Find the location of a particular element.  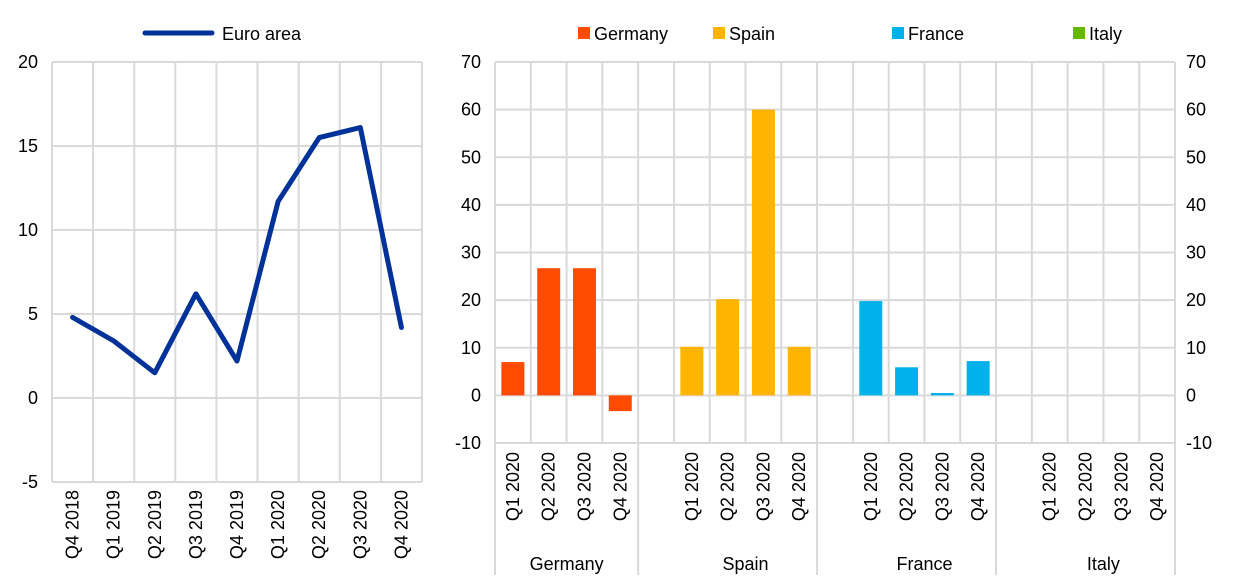

y-tick-label-right: 40 is located at coordinates (1196, 205).